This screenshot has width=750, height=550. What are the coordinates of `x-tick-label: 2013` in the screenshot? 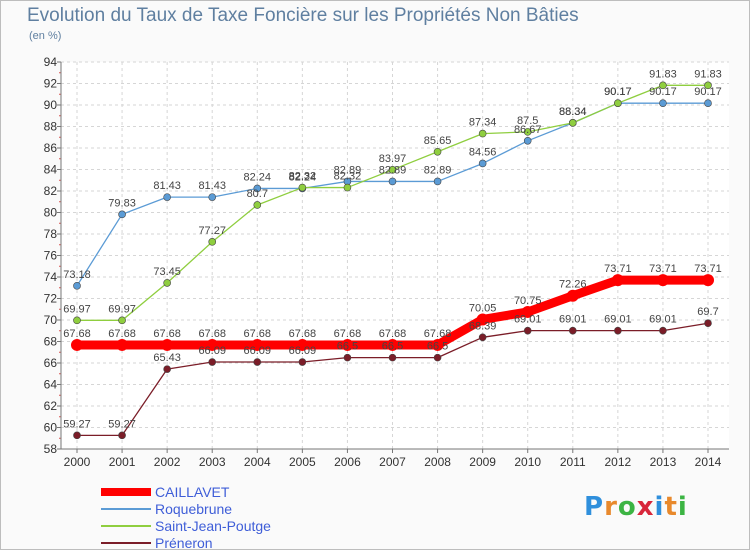 It's located at (663, 462).